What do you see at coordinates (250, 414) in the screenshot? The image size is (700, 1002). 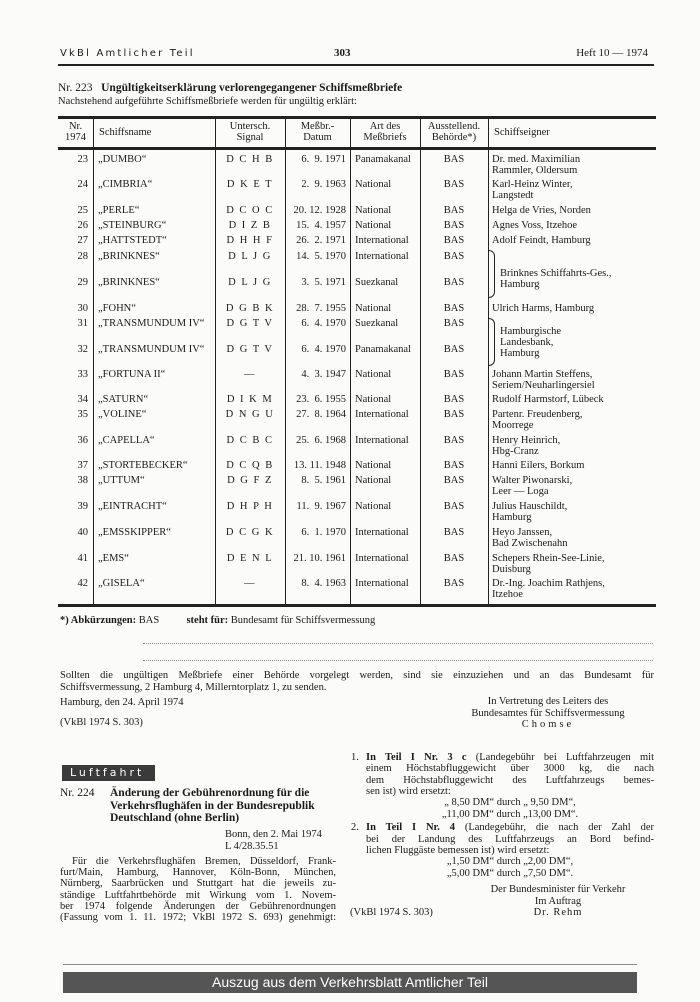 I see `call-sign: D N G U` at bounding box center [250, 414].